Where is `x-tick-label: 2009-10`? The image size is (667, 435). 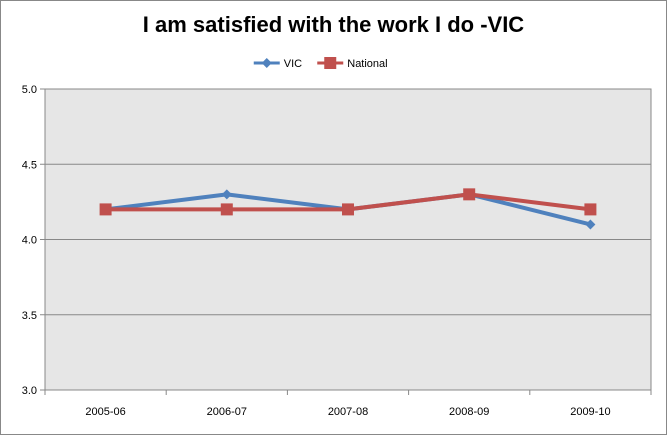
x-tick-label: 2009-10 is located at coordinates (590, 412).